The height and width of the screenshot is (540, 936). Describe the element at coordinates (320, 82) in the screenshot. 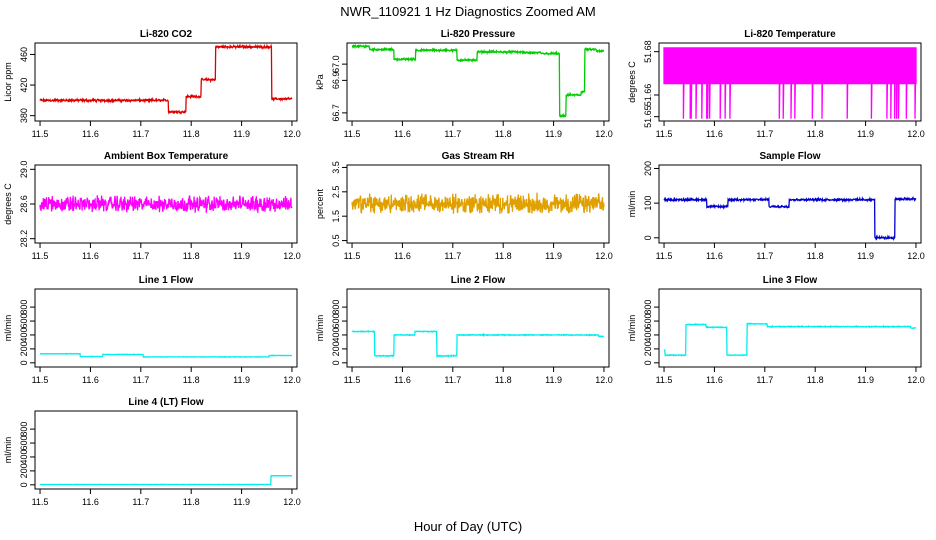

I see `y-axis-label: kPa` at that location.